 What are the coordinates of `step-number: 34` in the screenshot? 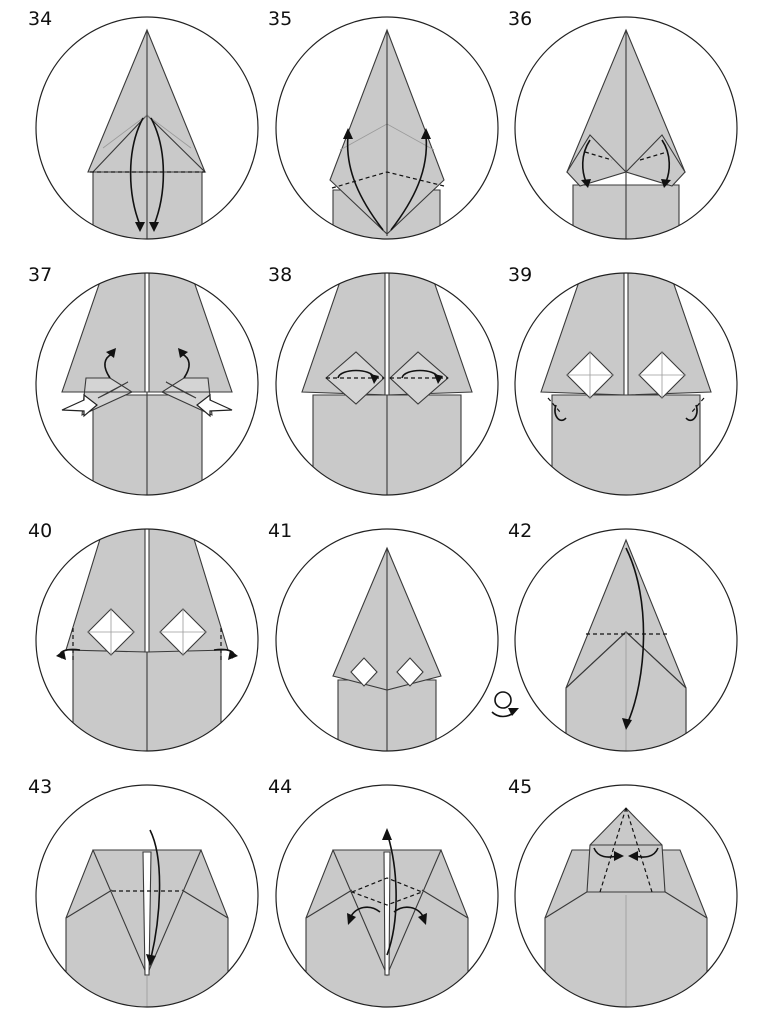 It's located at (40, 19).